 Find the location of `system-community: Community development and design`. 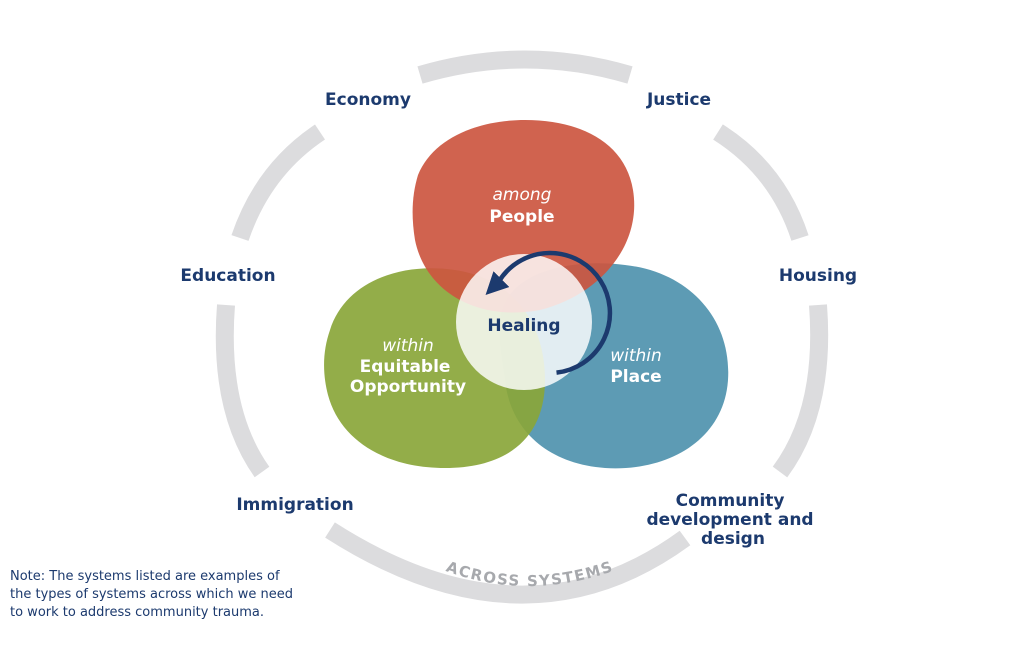

system-community: Community development and design is located at coordinates (732, 520).